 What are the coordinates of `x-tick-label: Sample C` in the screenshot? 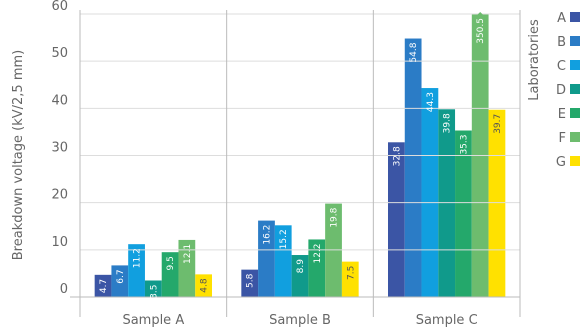 It's located at (447, 320).